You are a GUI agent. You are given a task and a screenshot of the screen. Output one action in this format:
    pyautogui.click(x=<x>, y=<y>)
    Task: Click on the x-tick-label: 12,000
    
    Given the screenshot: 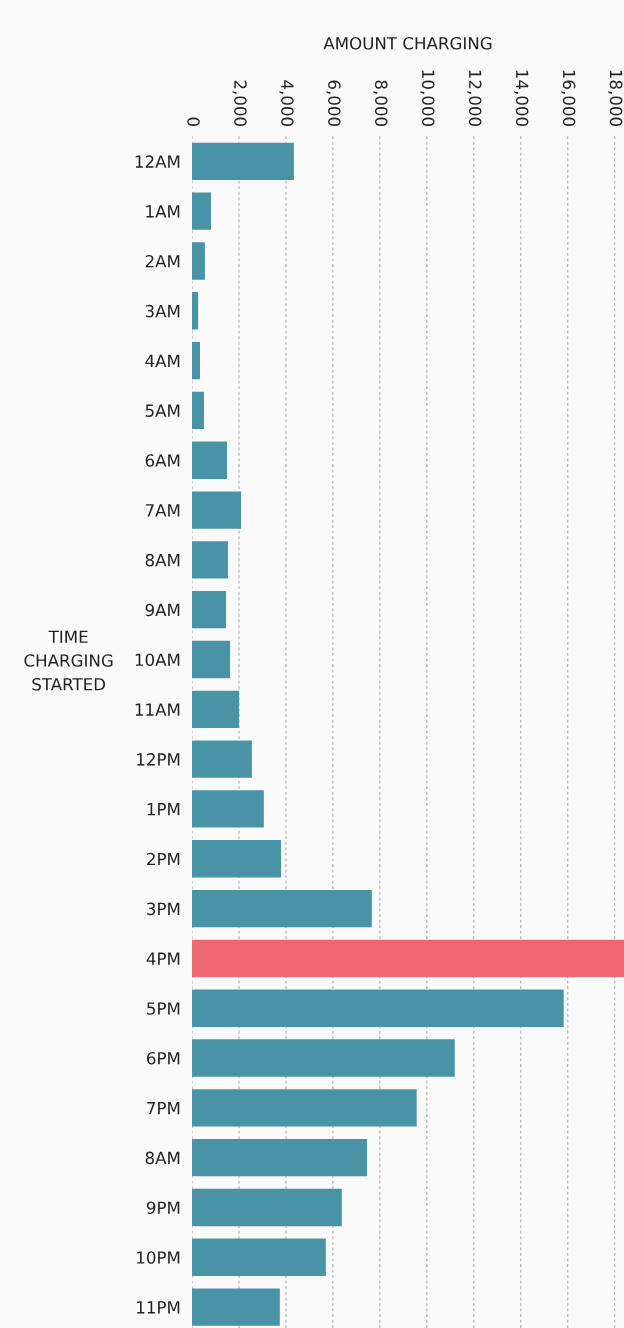 What is the action you would take?
    pyautogui.click(x=474, y=98)
    